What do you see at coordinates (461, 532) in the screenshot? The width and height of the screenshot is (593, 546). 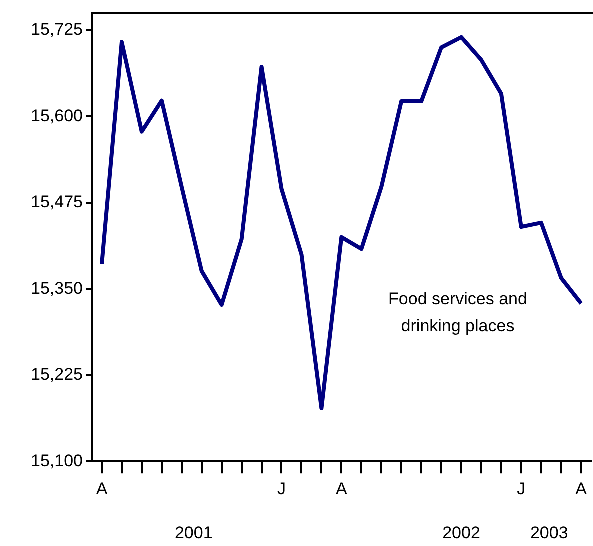 I see `text: 2002` at bounding box center [461, 532].